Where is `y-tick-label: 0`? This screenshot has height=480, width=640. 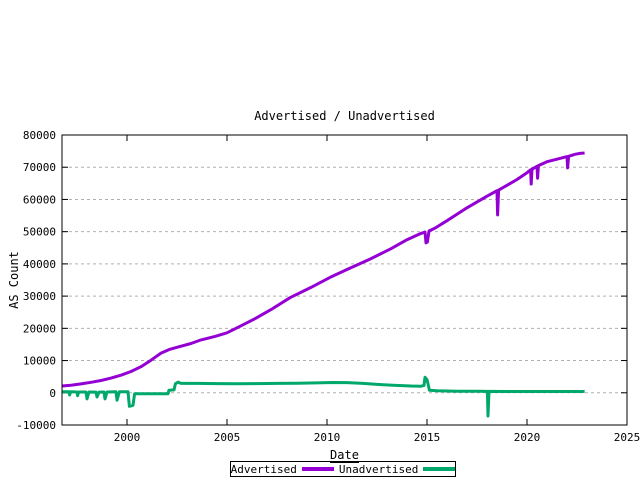 y-tick-label: 0 is located at coordinates (52, 393).